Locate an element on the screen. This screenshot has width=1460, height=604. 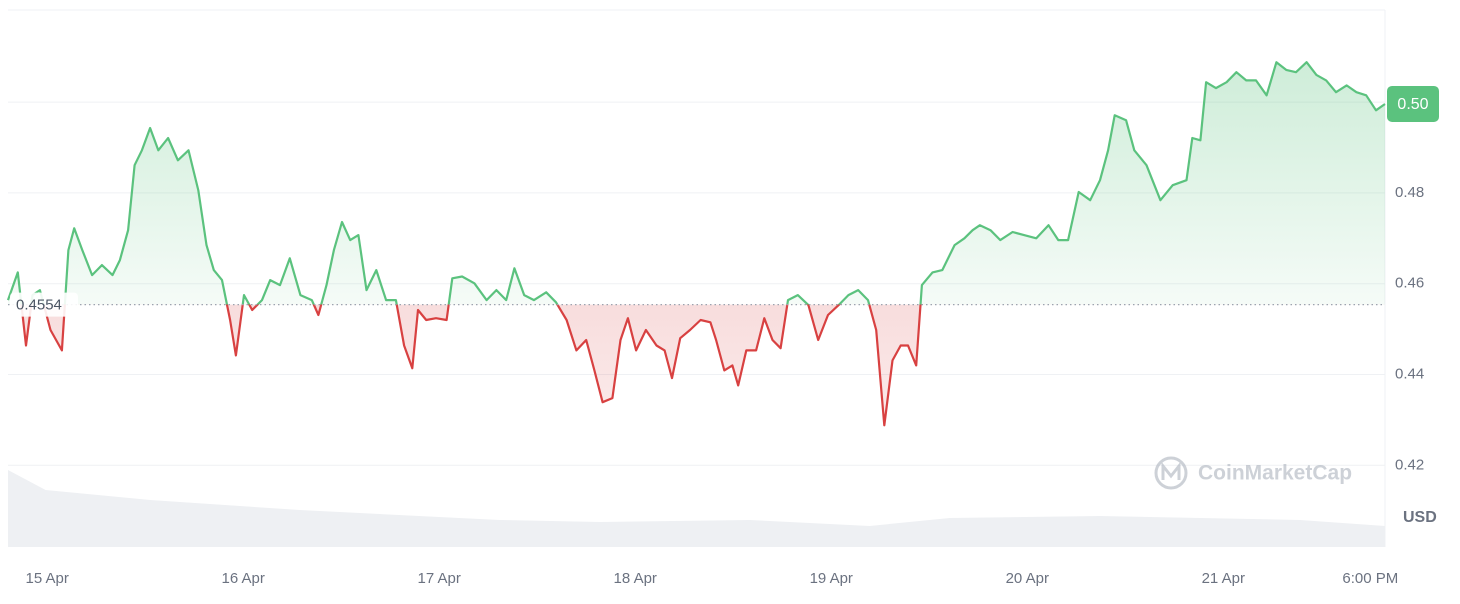
current-price-tag is located at coordinates (1413, 103).